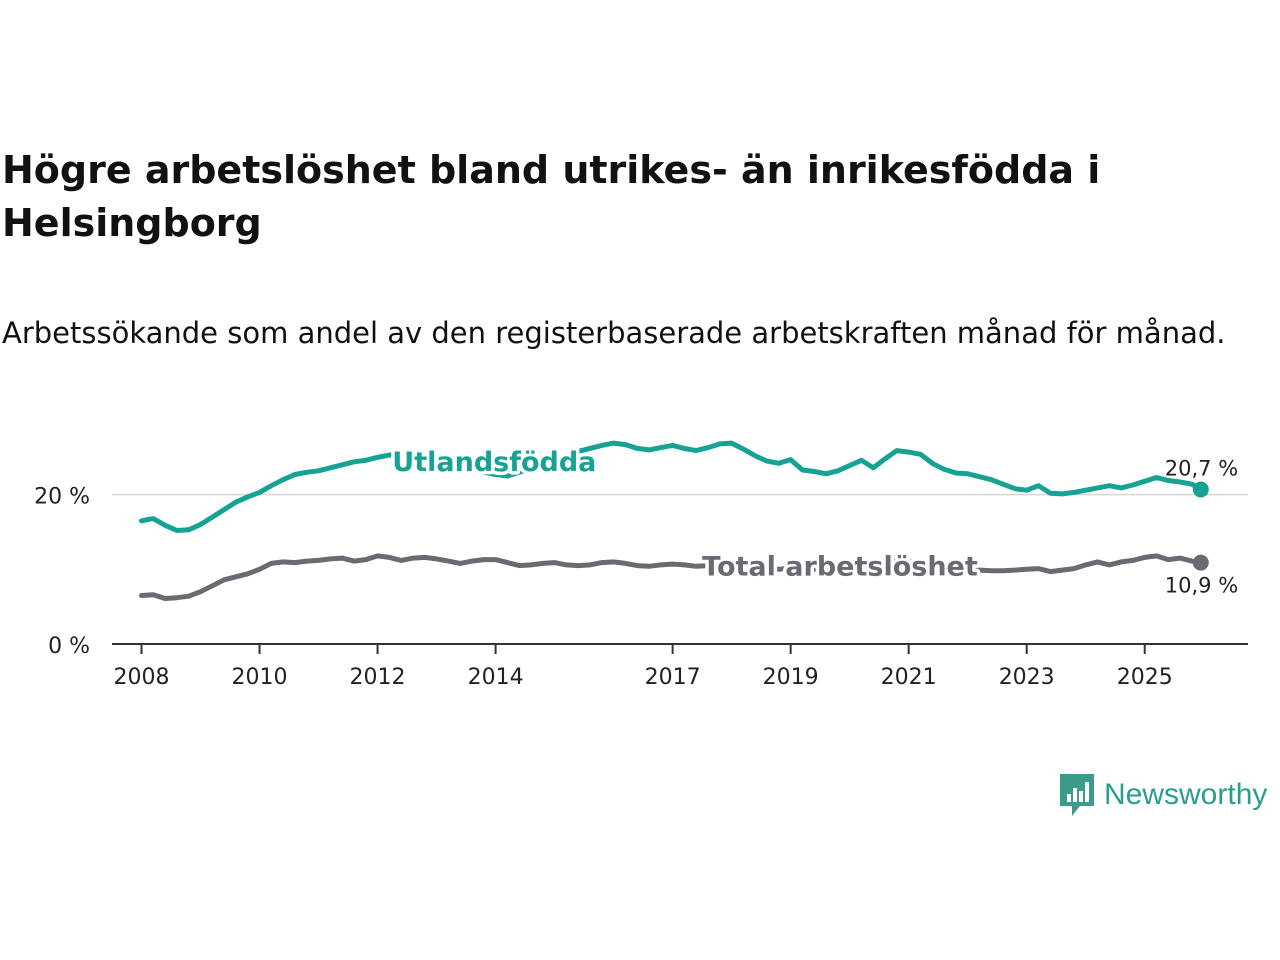 The width and height of the screenshot is (1280, 960). I want to click on series-name-label: Utlandsfödda, so click(494, 462).